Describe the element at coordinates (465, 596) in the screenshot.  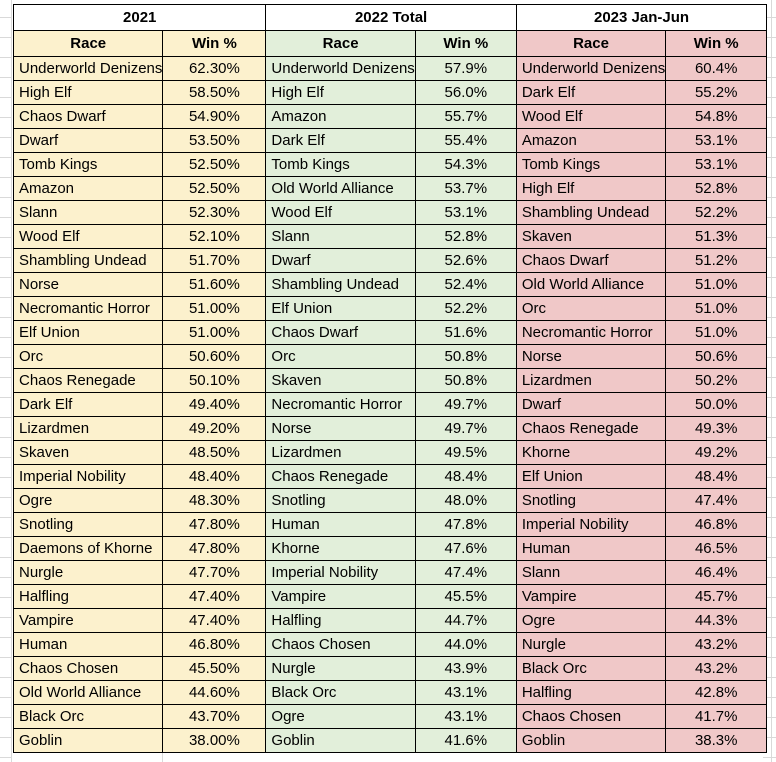
I see `win-percent-cell: 45.5%` at that location.